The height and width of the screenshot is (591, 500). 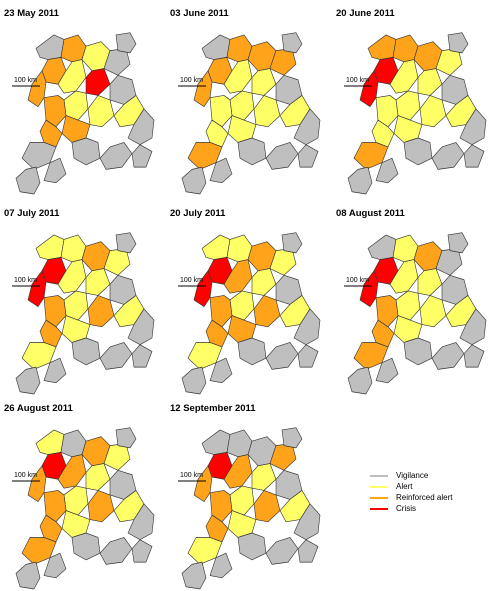 I want to click on legend-item: Crisis, so click(x=434, y=508).